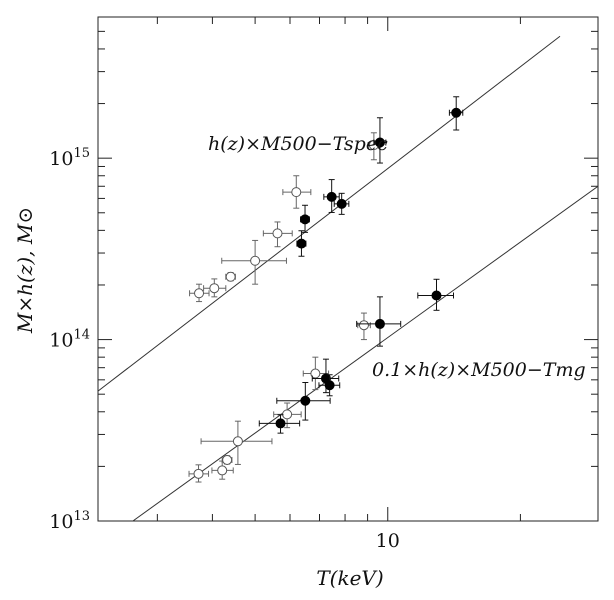 This screenshot has width=614, height=600. What do you see at coordinates (349, 578) in the screenshot?
I see `x-axis-label: T(keV)` at bounding box center [349, 578].